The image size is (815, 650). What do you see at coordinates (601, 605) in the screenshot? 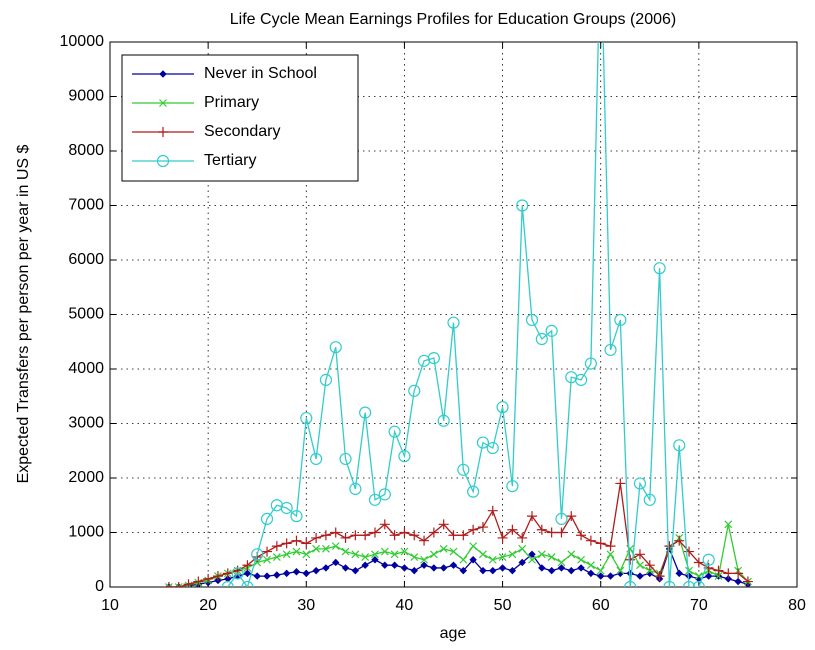
I see `x-tick-label: 60` at bounding box center [601, 605].